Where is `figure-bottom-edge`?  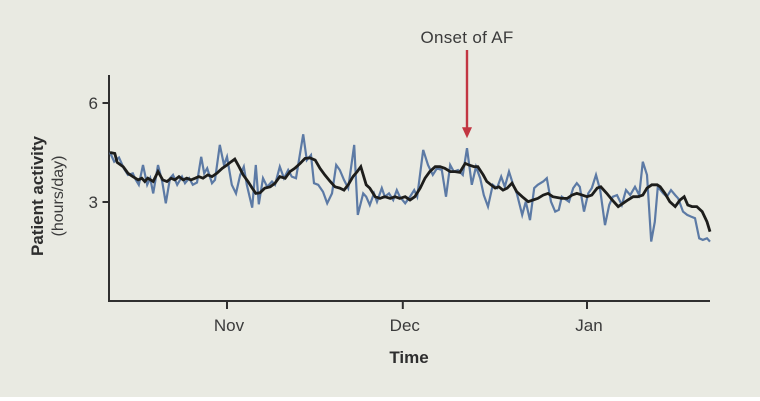
figure-bottom-edge is located at coordinates (380, 399).